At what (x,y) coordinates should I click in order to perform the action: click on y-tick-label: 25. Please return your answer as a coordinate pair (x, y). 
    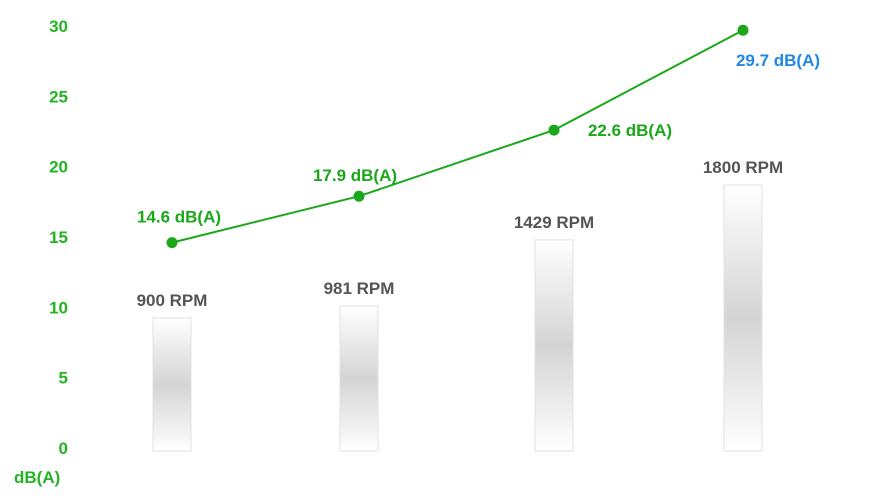
    Looking at the image, I should click on (58, 96).